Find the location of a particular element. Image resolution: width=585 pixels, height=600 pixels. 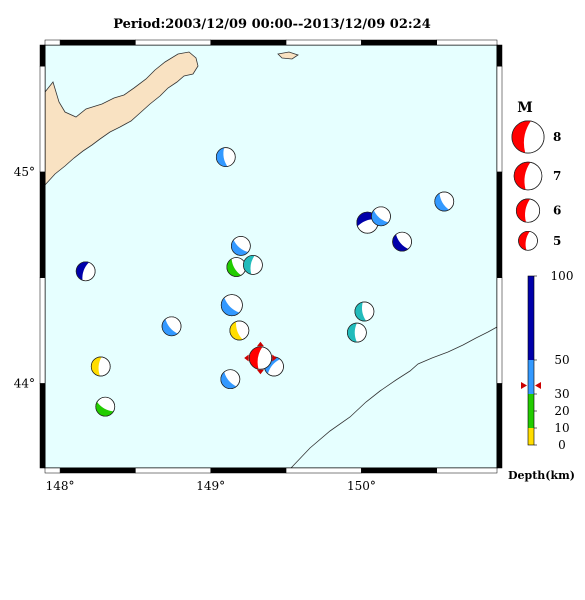

depth-scale: 0 10 20 30 50 100 Depth(km) is located at coordinates (541, 375).